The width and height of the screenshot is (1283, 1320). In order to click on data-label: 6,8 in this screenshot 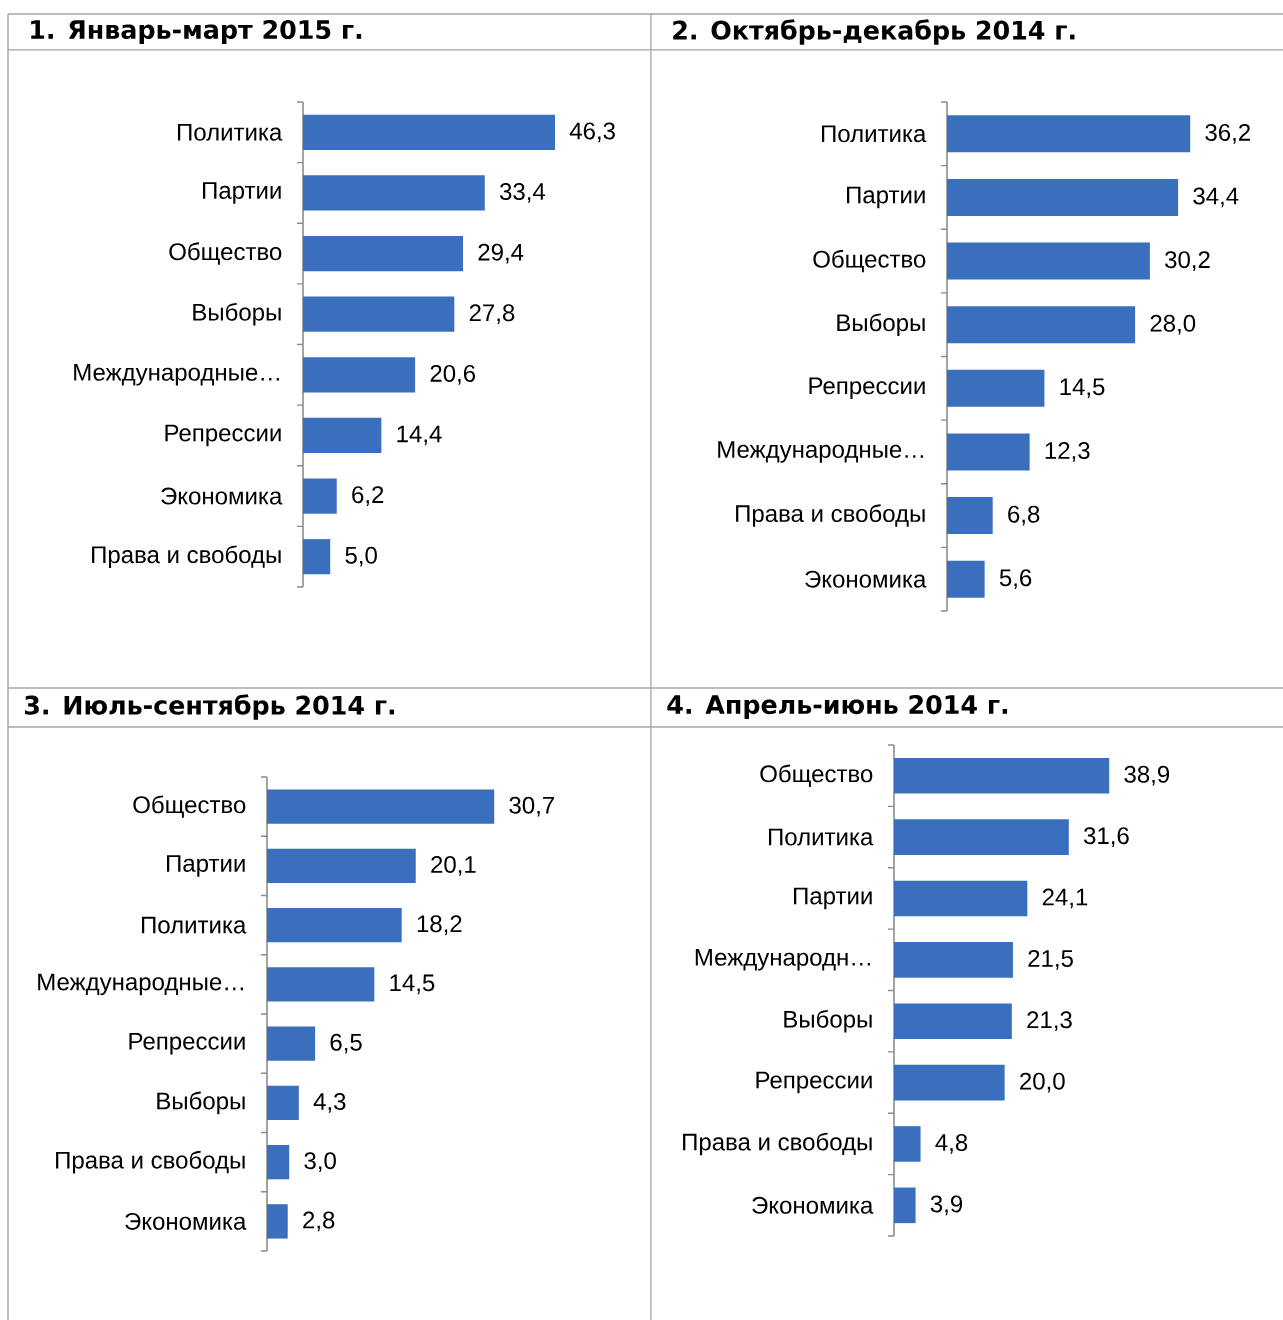, I will do `click(1024, 515)`.